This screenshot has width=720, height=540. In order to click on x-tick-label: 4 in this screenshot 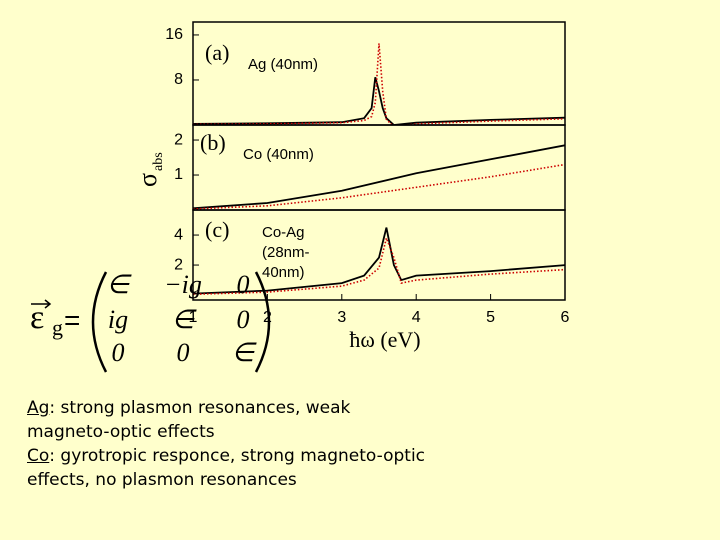, I will do `click(416, 317)`.